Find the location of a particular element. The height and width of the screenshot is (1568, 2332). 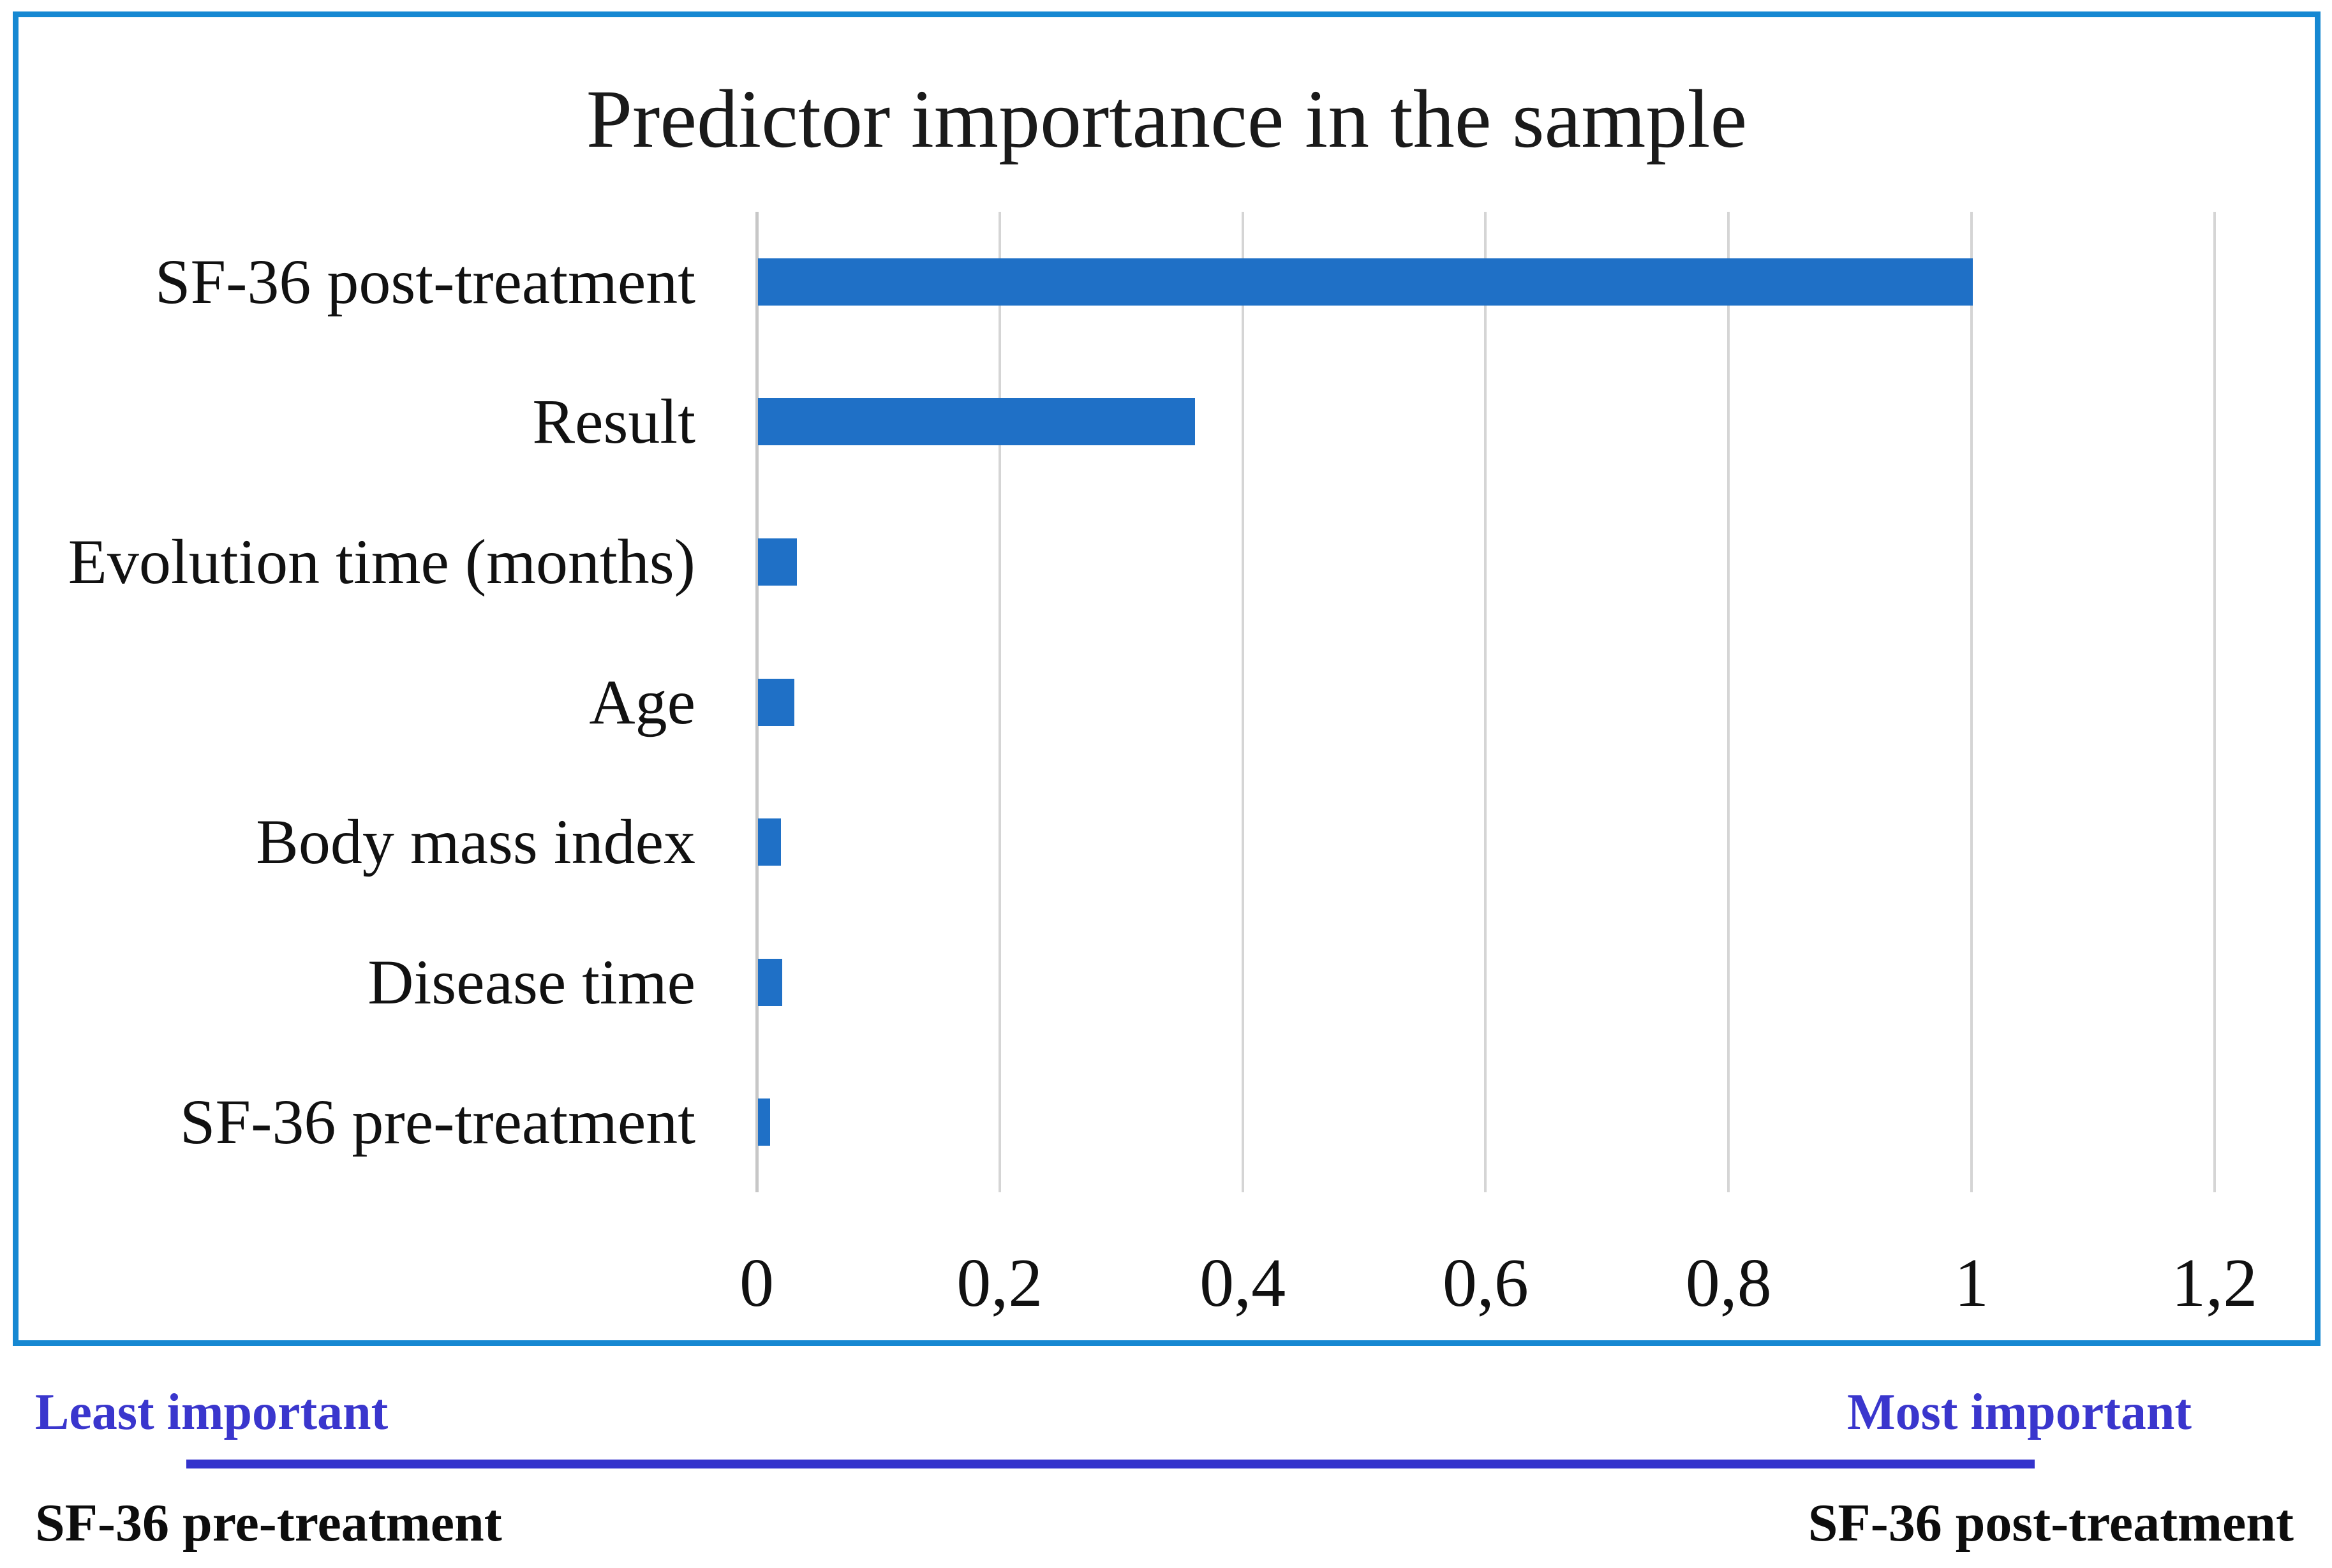

y-category-label: SF-36 pre-treatment is located at coordinates (437, 1122).